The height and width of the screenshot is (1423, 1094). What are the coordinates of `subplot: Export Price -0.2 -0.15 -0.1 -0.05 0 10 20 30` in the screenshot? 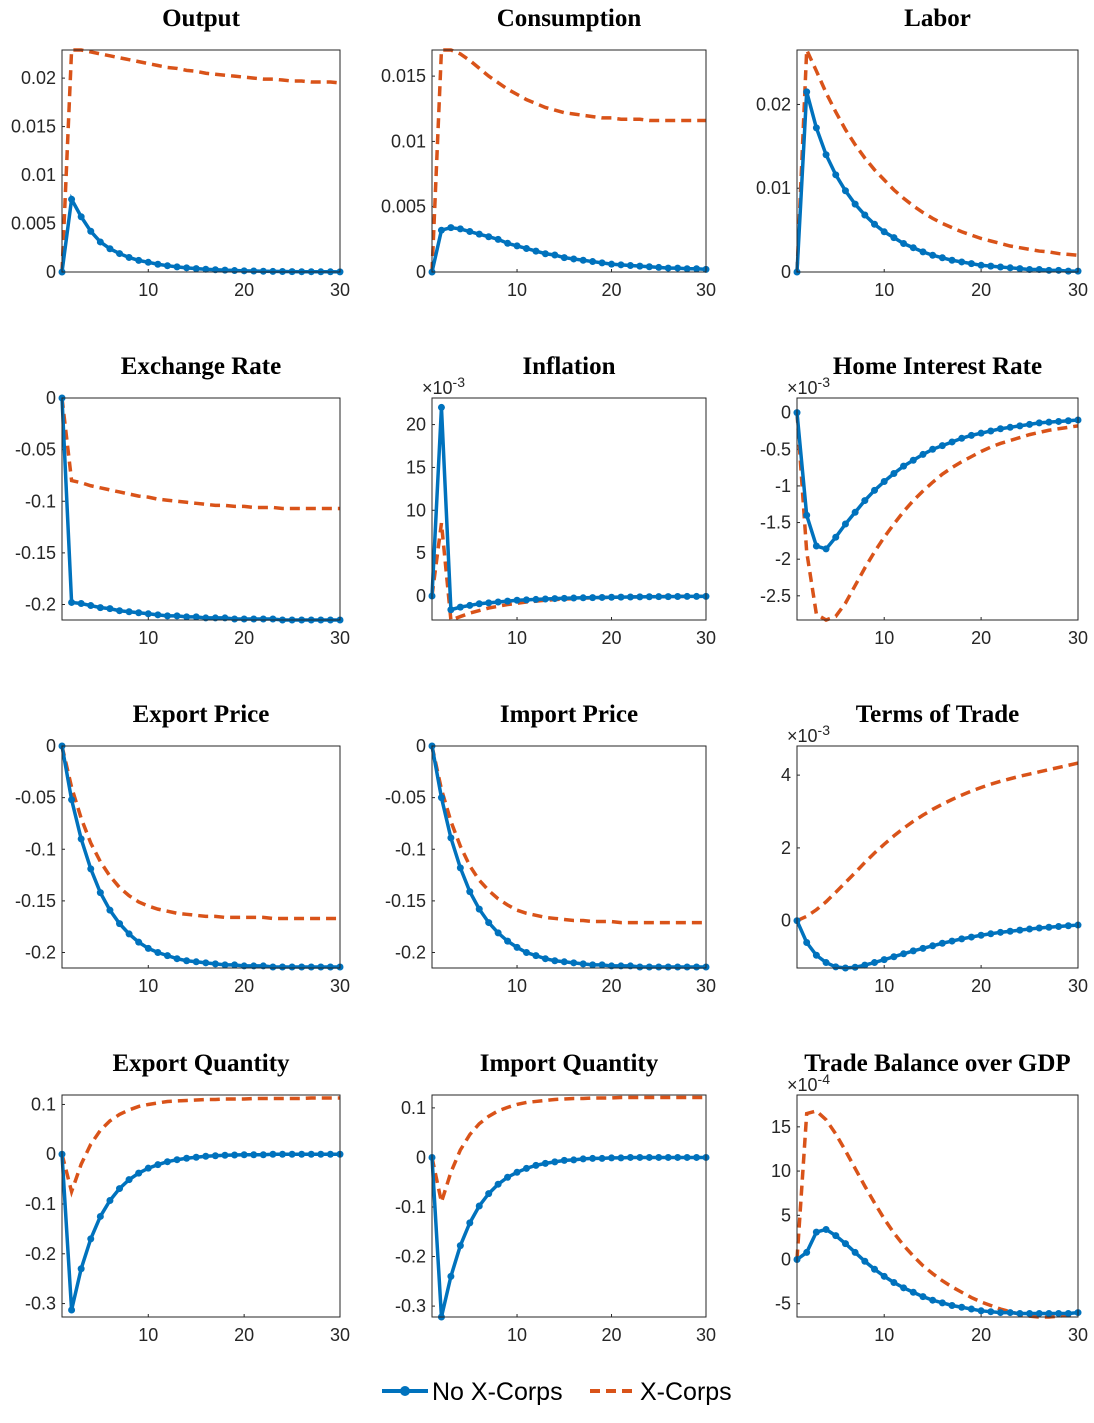 It's located at (182, 848).